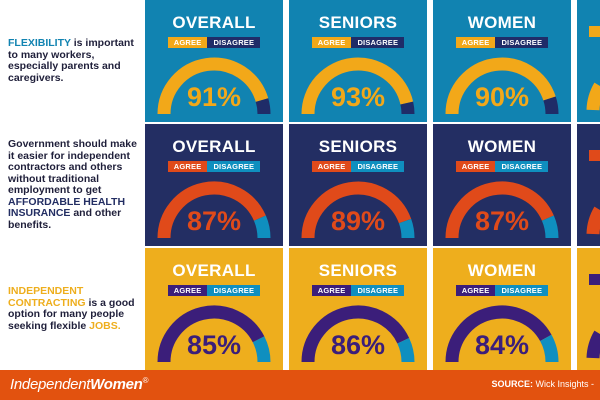 The width and height of the screenshot is (600, 400). I want to click on gauge-card-overall: OVERALL AGREE DISAGREE 85%, so click(214, 309).